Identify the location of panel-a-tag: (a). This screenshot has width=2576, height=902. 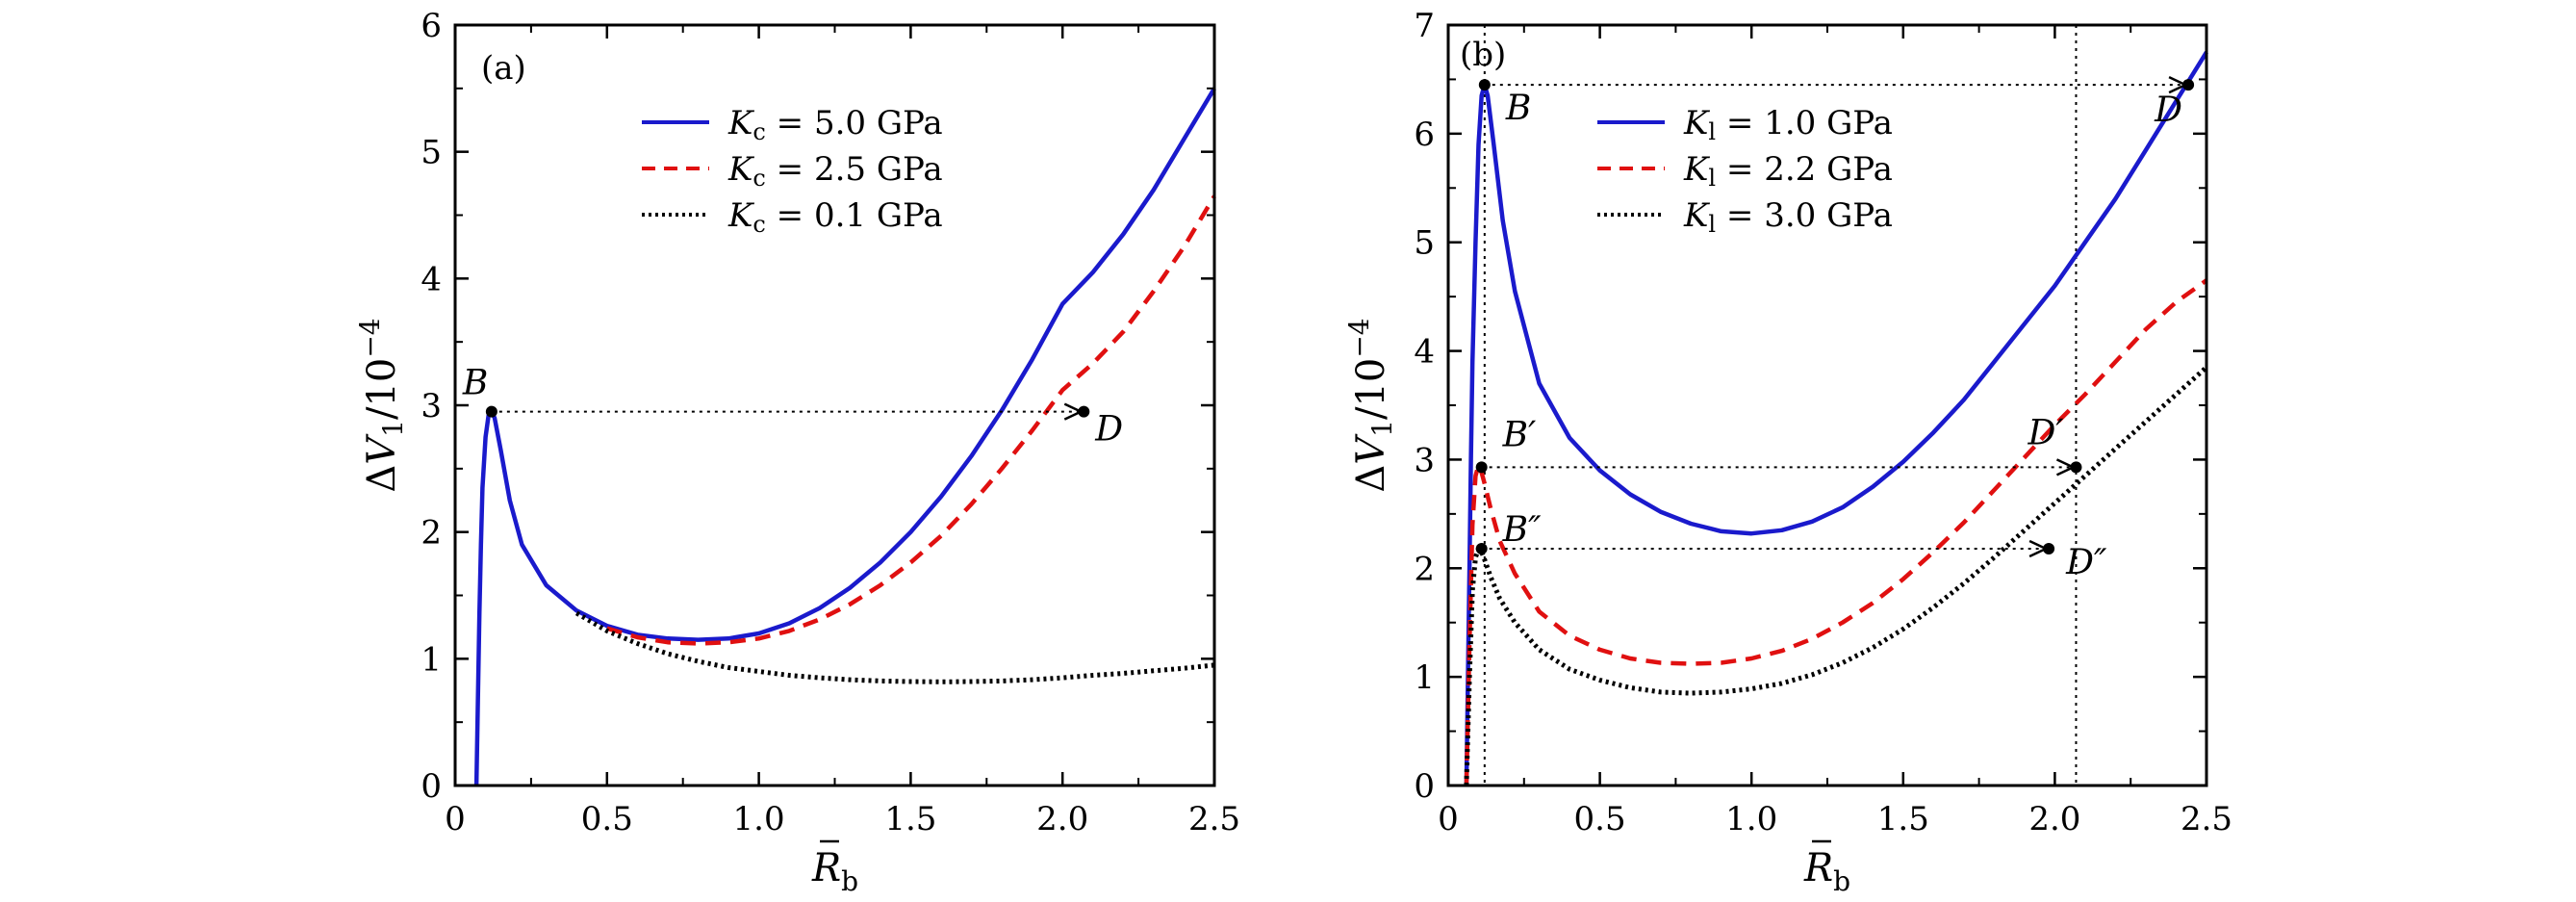
(503, 68).